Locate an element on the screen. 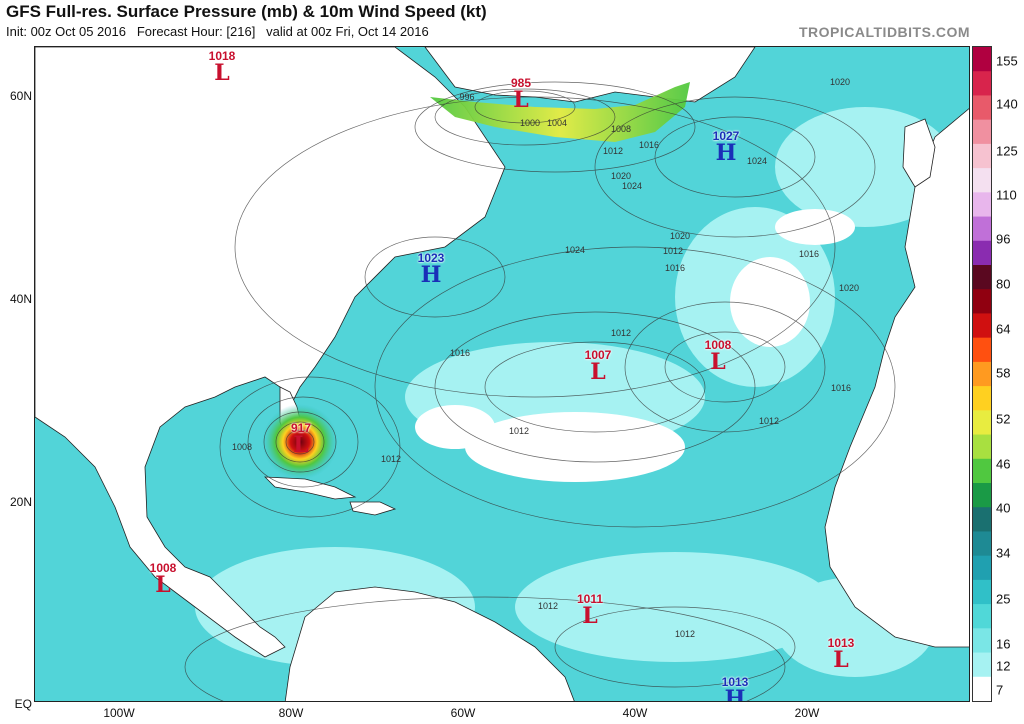 Image resolution: width=1024 pixels, height=724 pixels. colorbar-tick: 34 is located at coordinates (1003, 553).